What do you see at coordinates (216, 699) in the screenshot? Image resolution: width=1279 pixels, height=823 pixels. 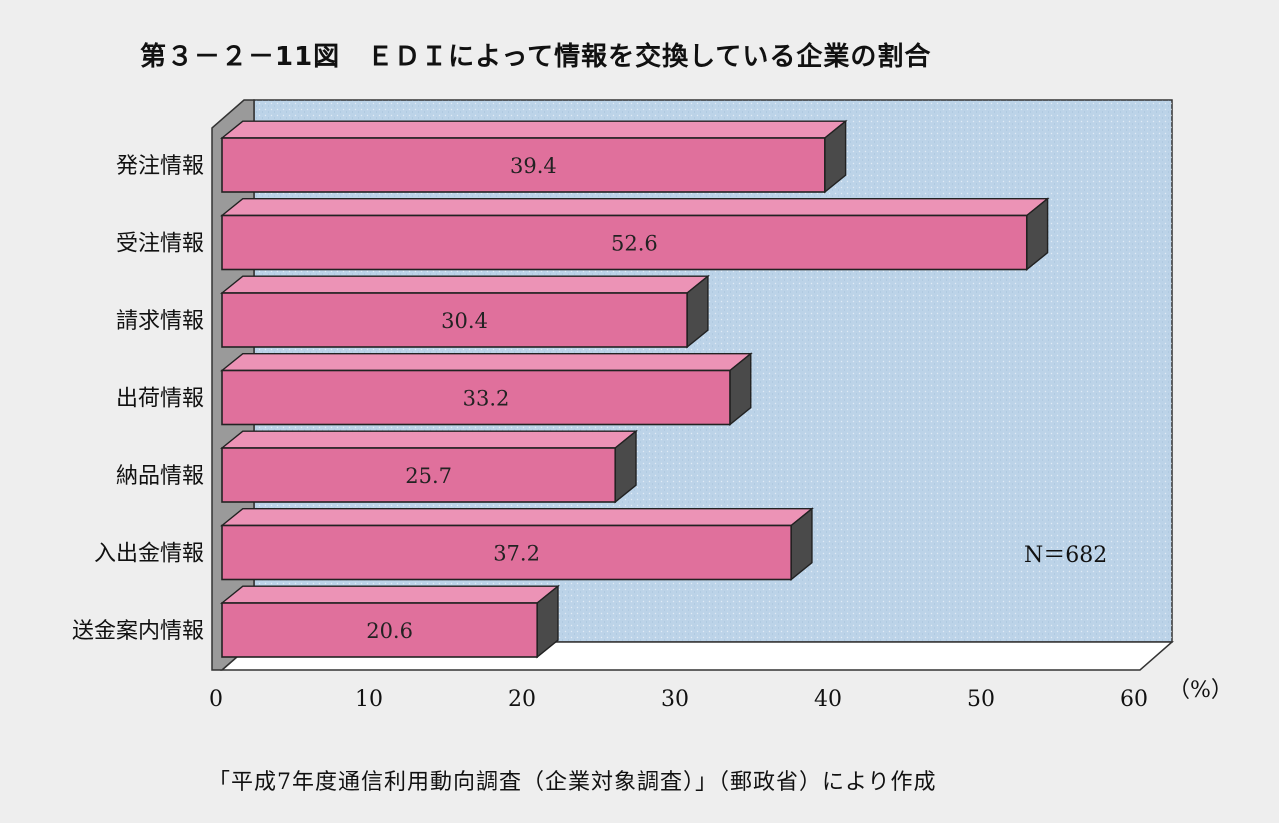 I see `x-tick-label: 0` at bounding box center [216, 699].